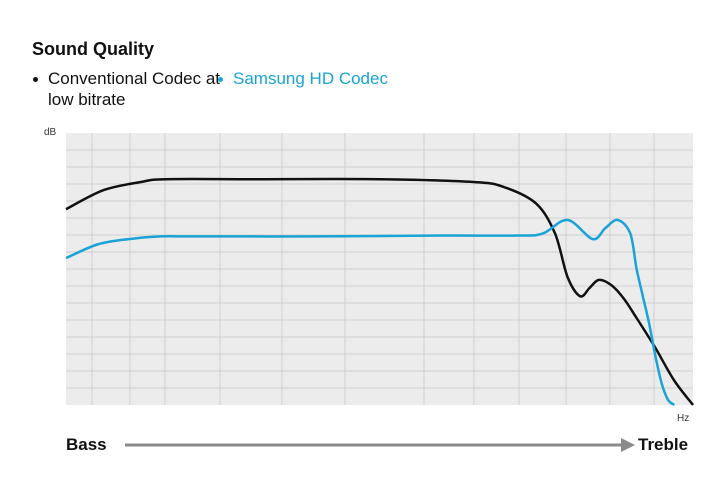 The height and width of the screenshot is (503, 720). What do you see at coordinates (663, 444) in the screenshot?
I see `treble-label: Treble` at bounding box center [663, 444].